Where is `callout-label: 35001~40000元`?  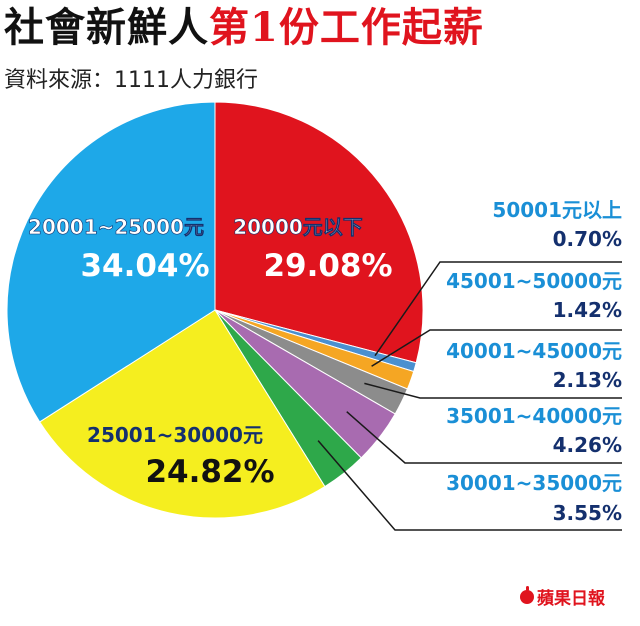 callout-label: 35001~40000元 is located at coordinates (534, 416).